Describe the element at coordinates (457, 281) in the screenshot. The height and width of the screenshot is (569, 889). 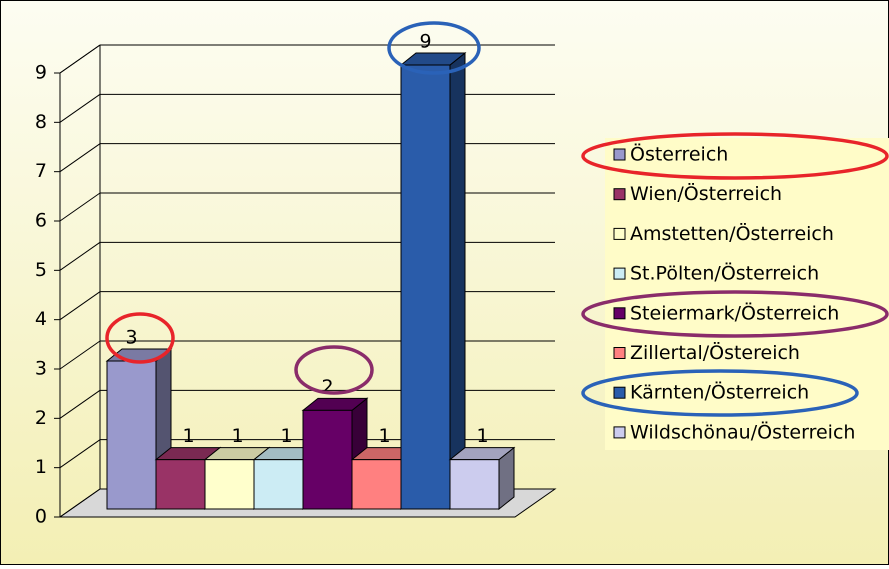
I see `bar-side` at that location.